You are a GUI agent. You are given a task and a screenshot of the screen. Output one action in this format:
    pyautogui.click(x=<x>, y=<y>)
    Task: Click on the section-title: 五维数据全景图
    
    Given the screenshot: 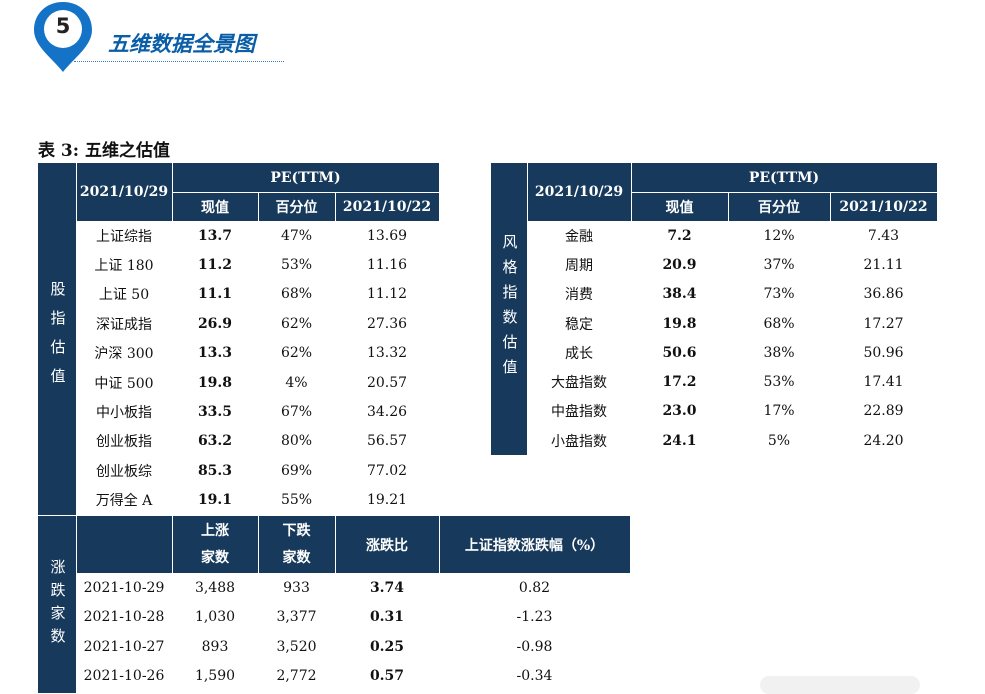 What is the action you would take?
    pyautogui.click(x=181, y=44)
    